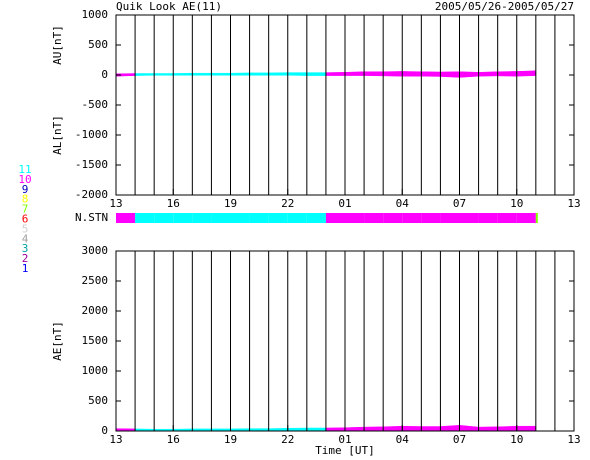 This screenshot has height=460, width=590. I want to click on y-tick-label: -1000, so click(91, 134).